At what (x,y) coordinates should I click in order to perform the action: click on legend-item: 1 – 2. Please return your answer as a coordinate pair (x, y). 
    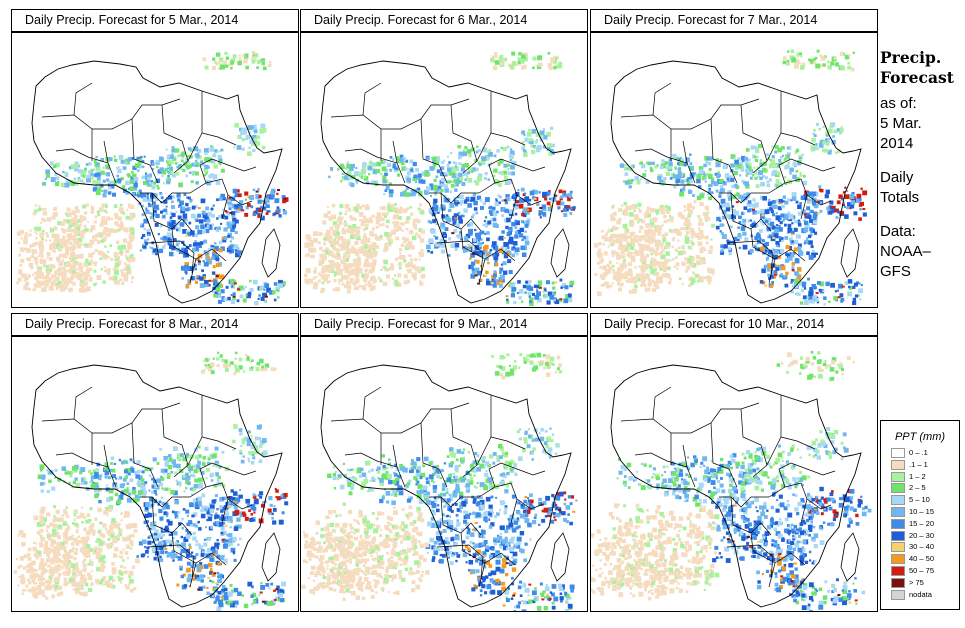
    Looking at the image, I should click on (920, 477).